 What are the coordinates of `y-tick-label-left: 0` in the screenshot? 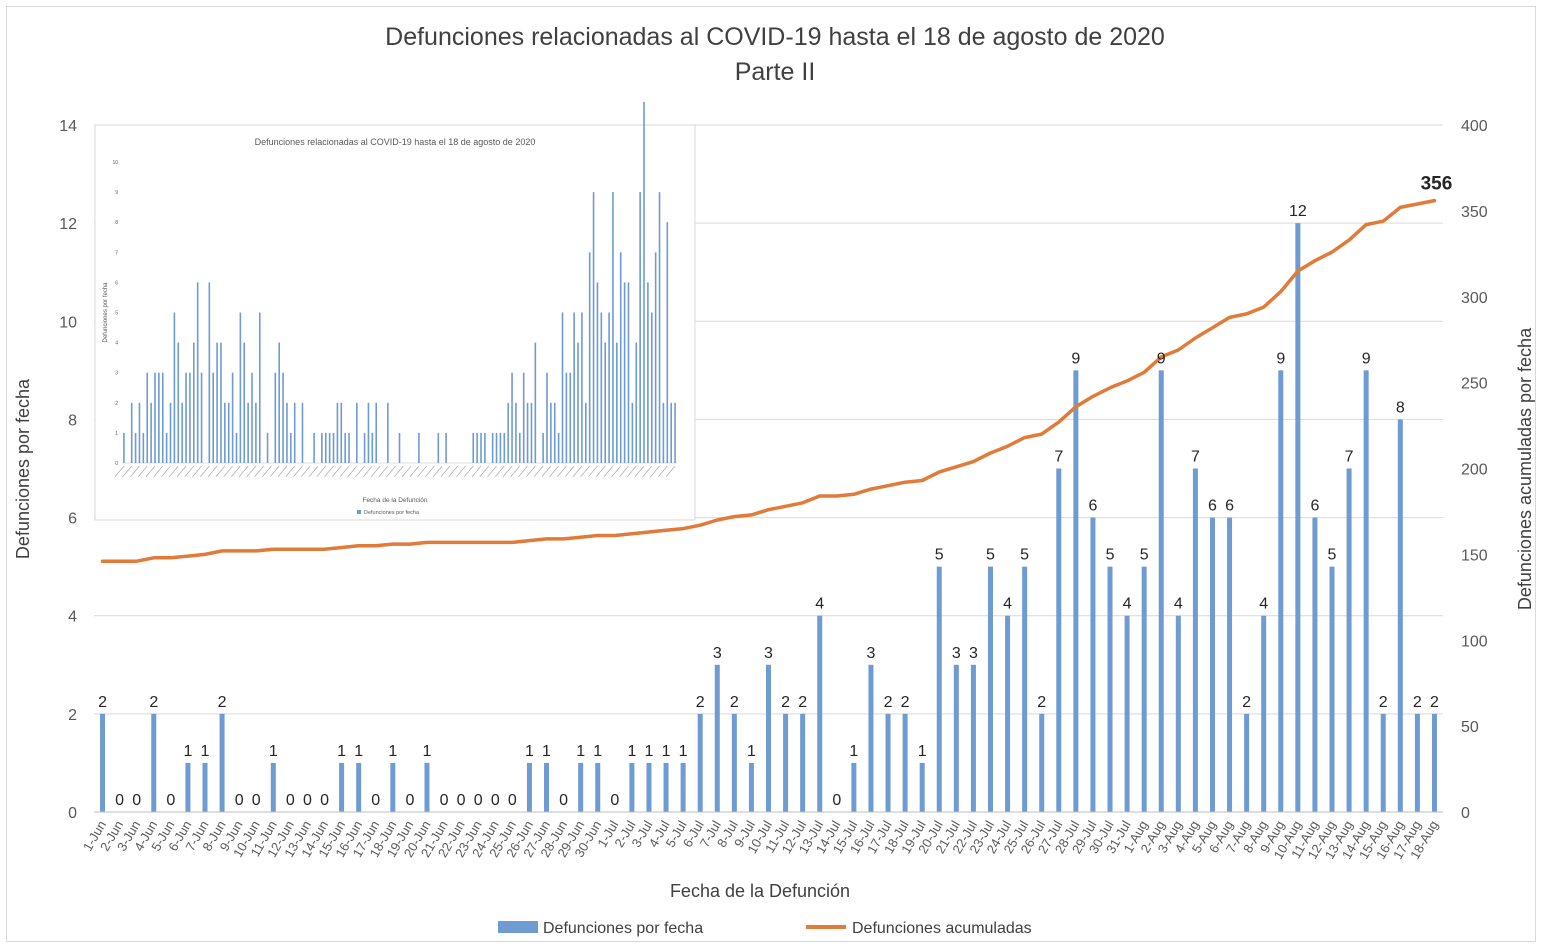 It's located at (72, 813).